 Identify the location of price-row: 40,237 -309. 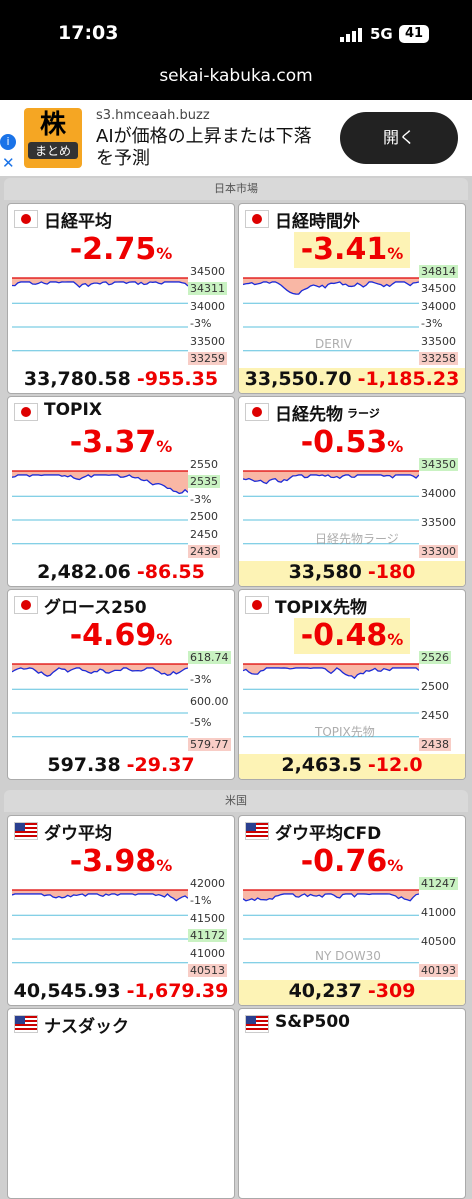
(352, 992).